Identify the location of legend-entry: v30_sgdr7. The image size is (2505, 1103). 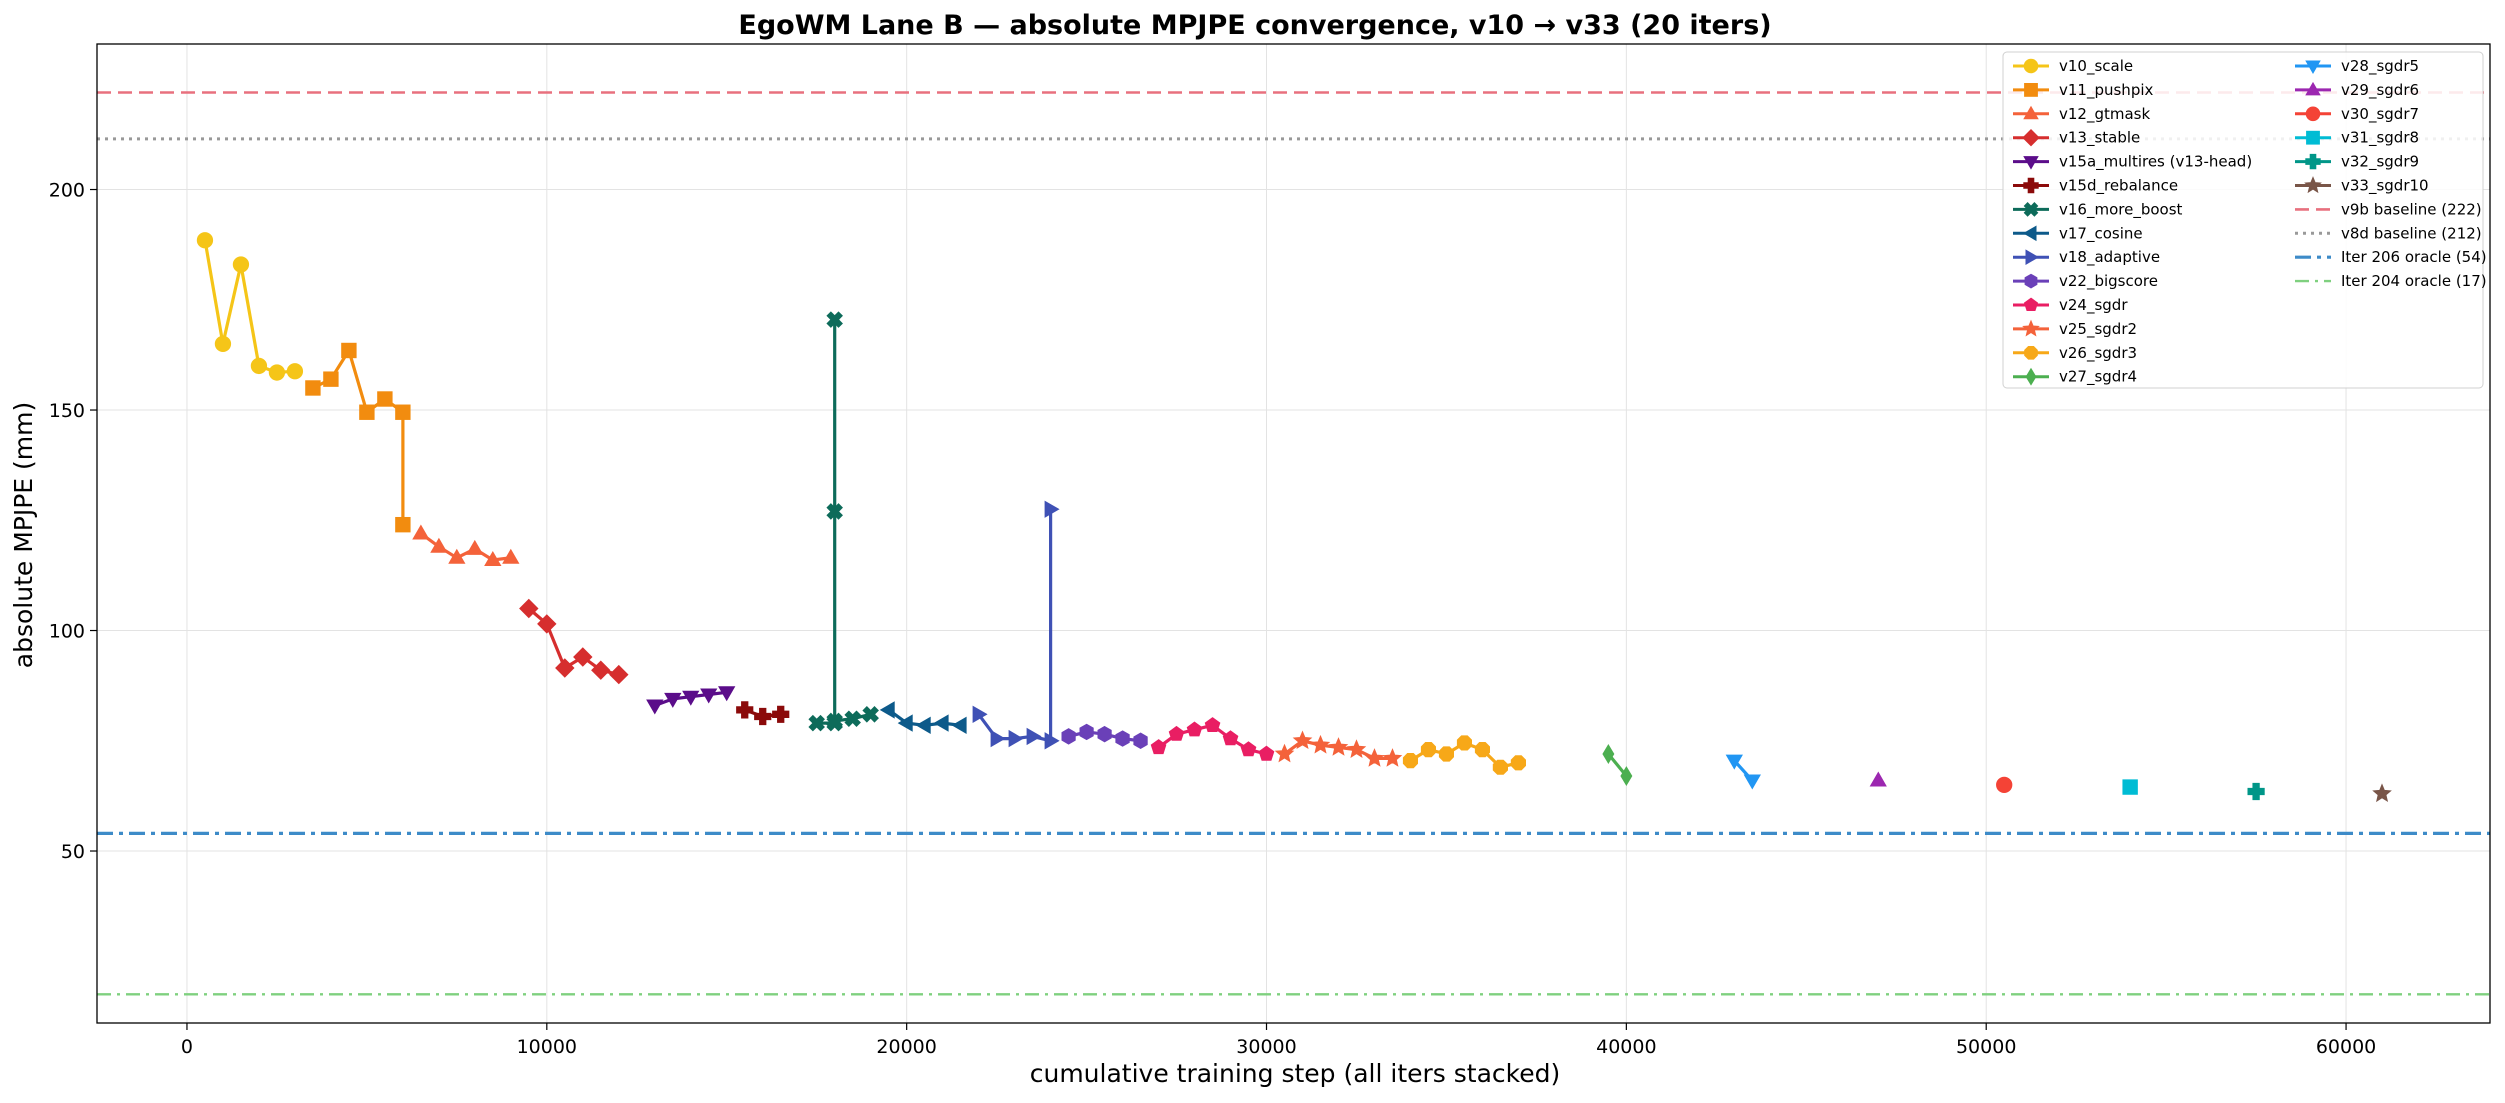
(2357, 114).